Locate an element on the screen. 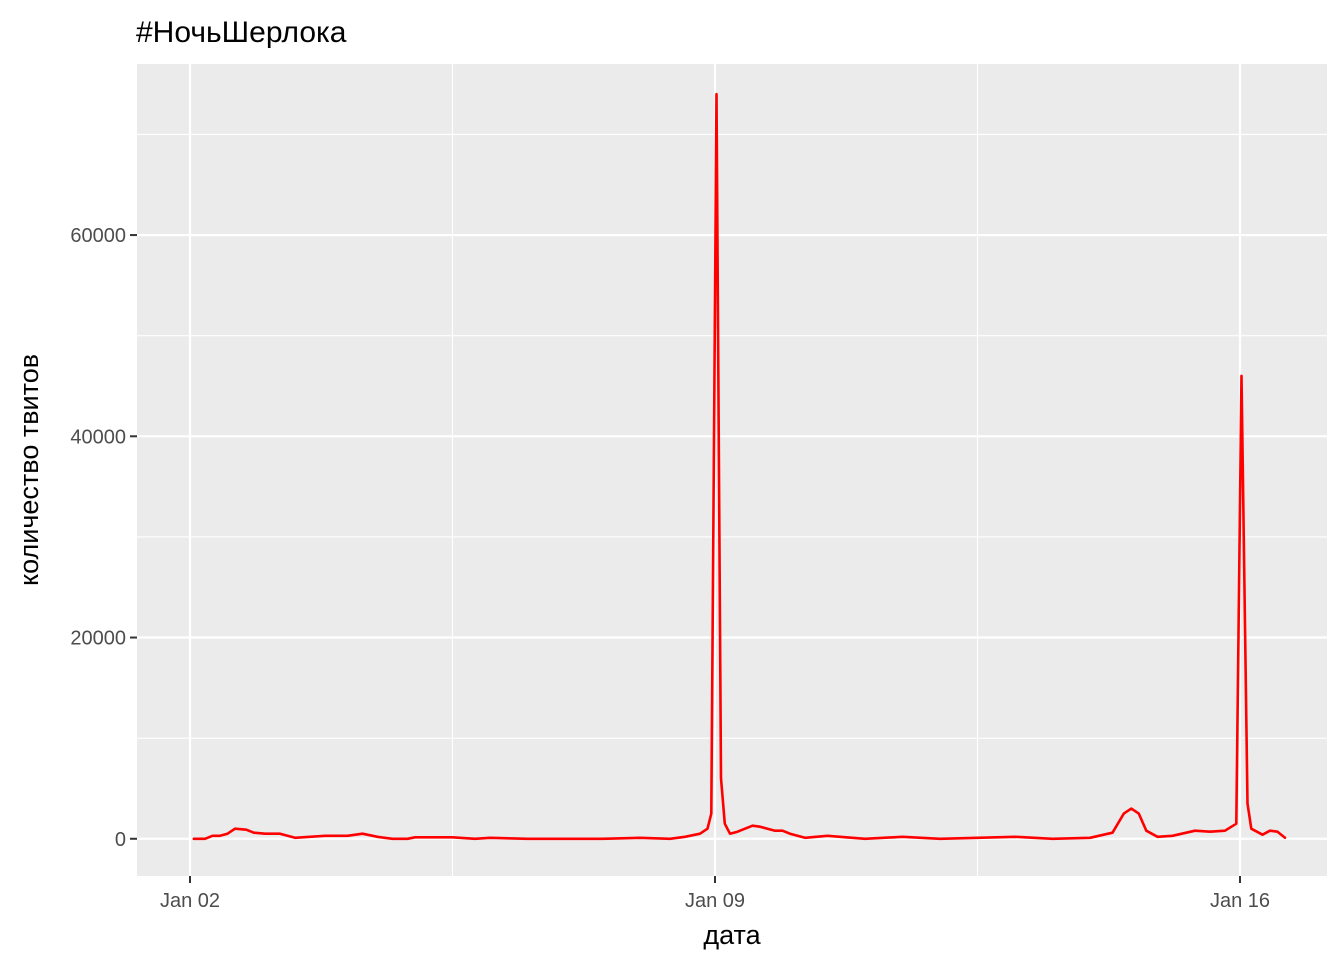 Image resolution: width=1344 pixels, height=960 pixels. y-tick-label: 60000 is located at coordinates (98, 236).